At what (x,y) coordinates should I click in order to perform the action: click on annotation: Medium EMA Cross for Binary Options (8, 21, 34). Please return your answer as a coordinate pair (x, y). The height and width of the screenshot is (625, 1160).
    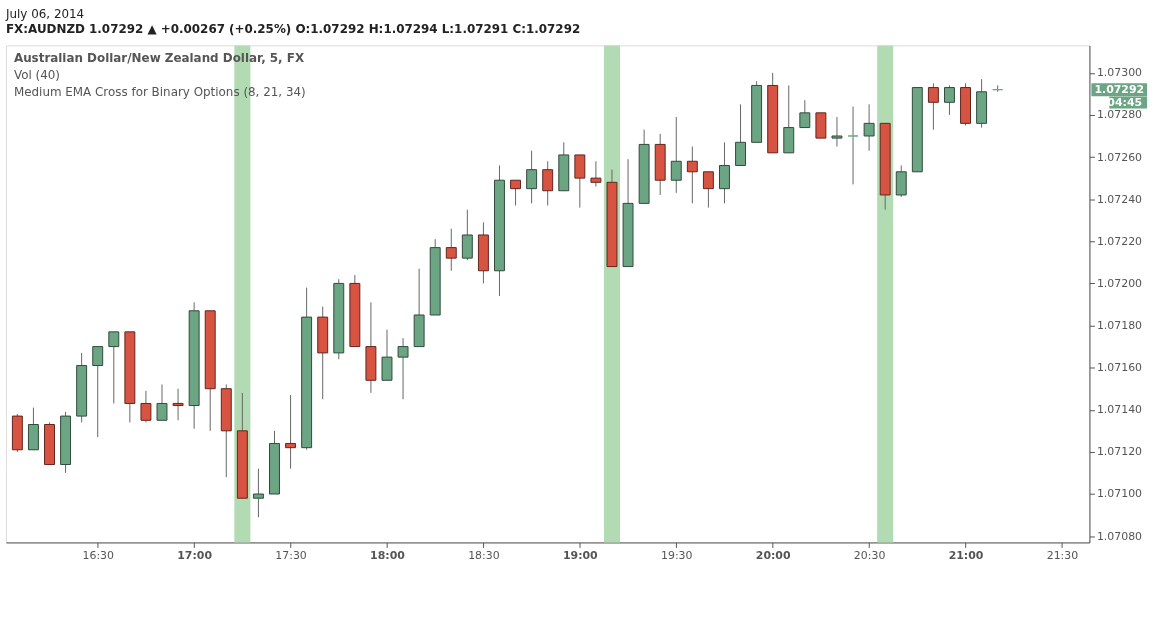
    Looking at the image, I should click on (159, 92).